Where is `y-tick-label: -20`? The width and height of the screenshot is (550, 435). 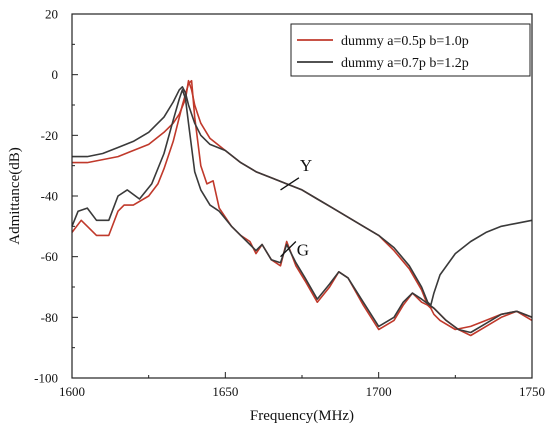
y-tick-label: -20 is located at coordinates (49, 135).